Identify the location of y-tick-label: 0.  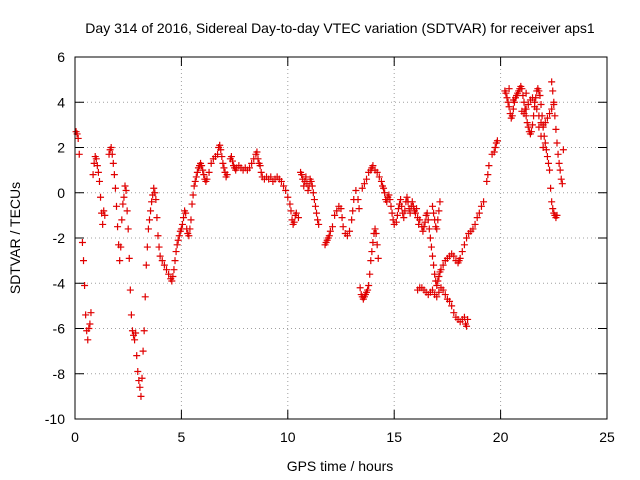
(61, 193).